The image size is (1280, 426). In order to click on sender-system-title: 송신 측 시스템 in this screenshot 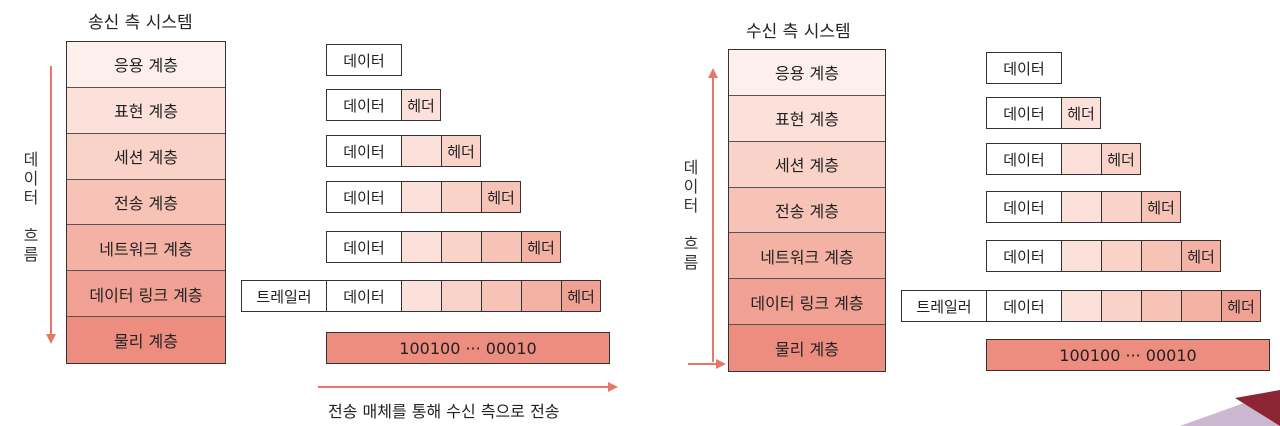, I will do `click(140, 23)`.